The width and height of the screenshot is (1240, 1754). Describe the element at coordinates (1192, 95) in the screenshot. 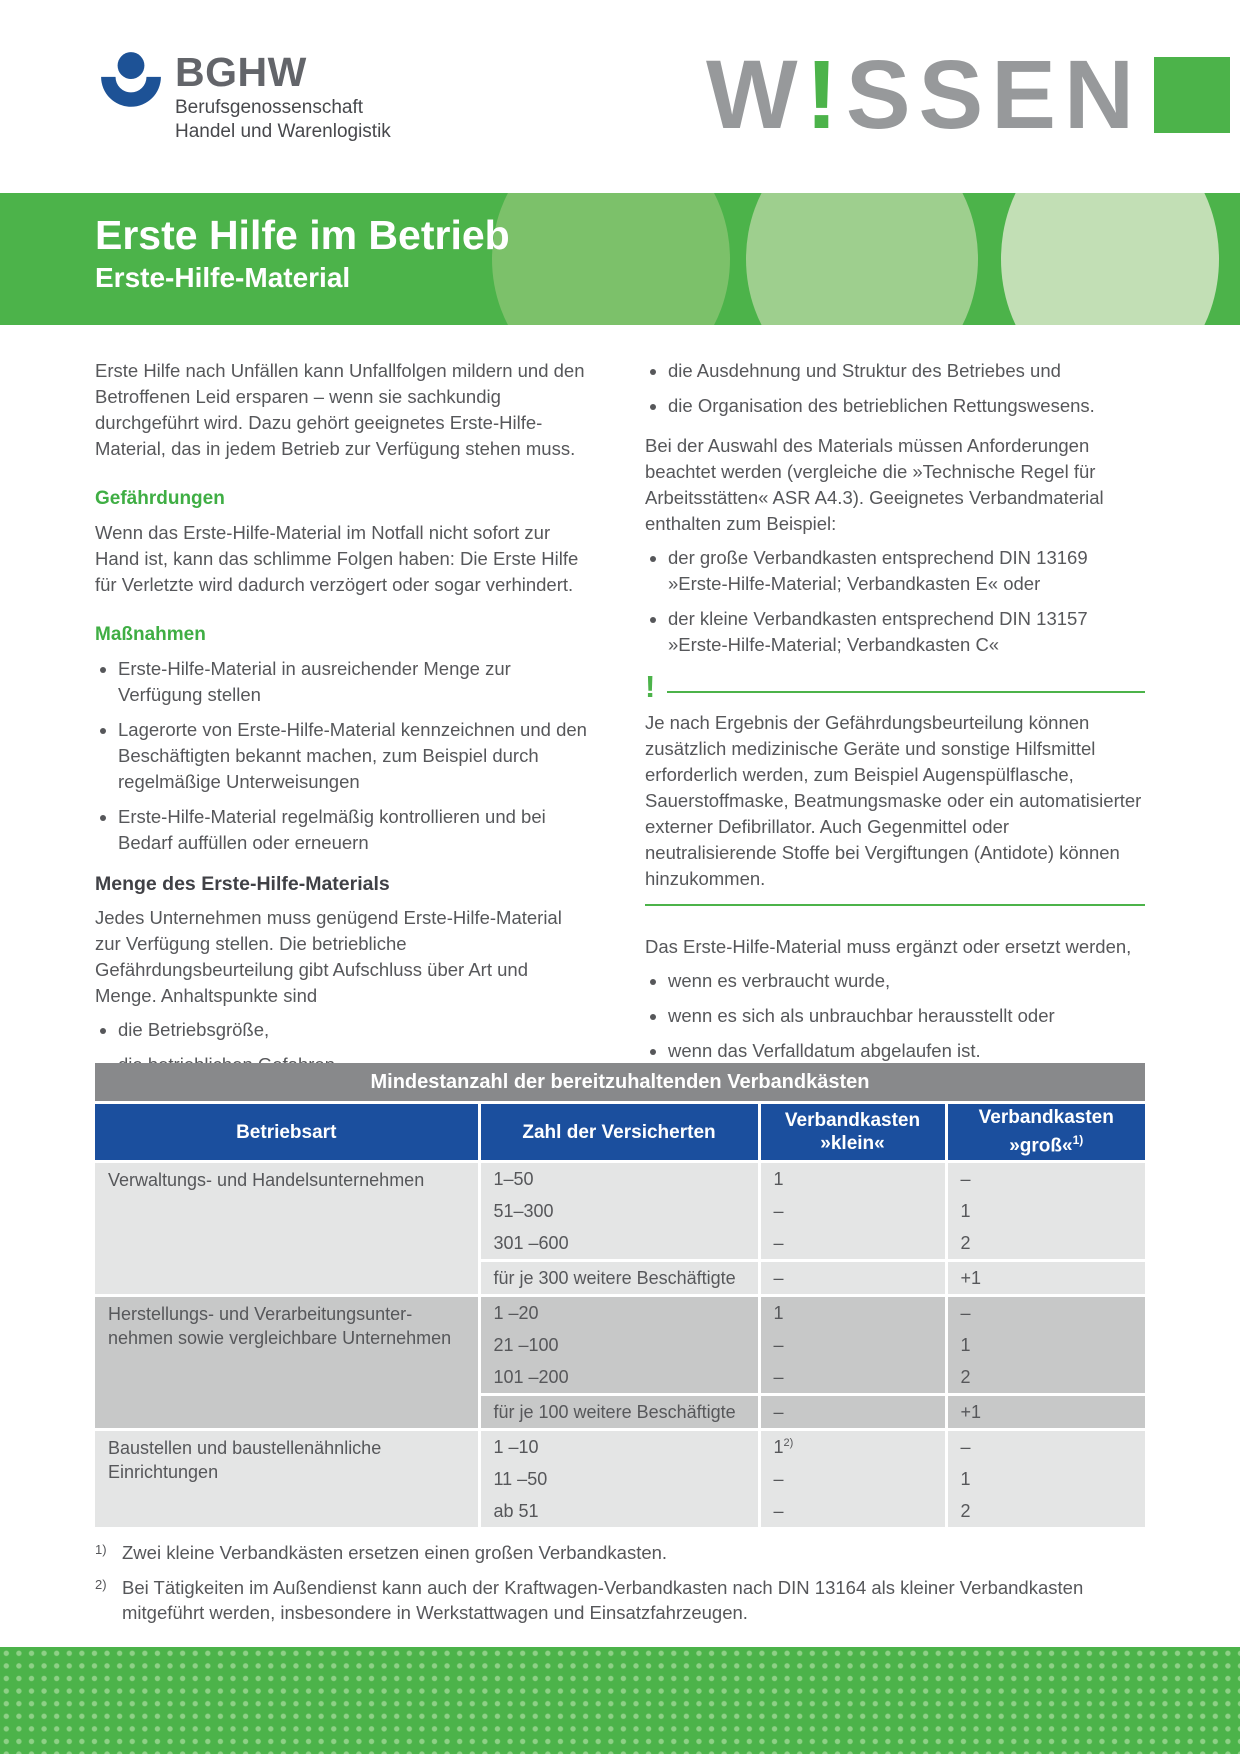

I see `wissen-green-square-icon` at that location.